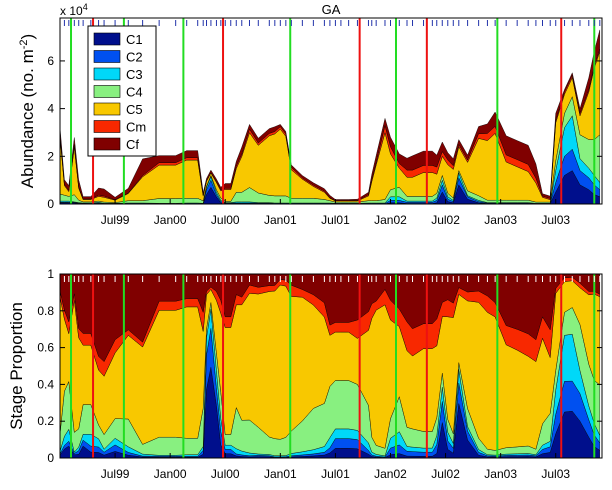 This screenshot has width=612, height=490. What do you see at coordinates (45, 421) in the screenshot?
I see `y-tick-label: 0.2` at bounding box center [45, 421].